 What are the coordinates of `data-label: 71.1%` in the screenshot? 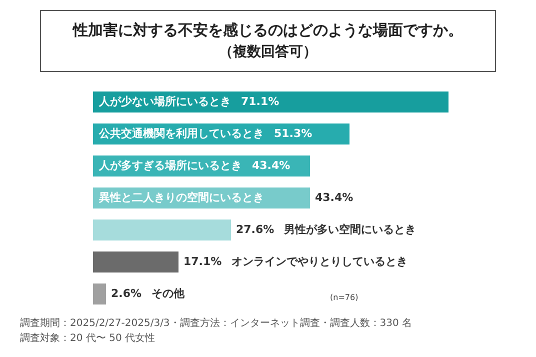 It's located at (260, 101).